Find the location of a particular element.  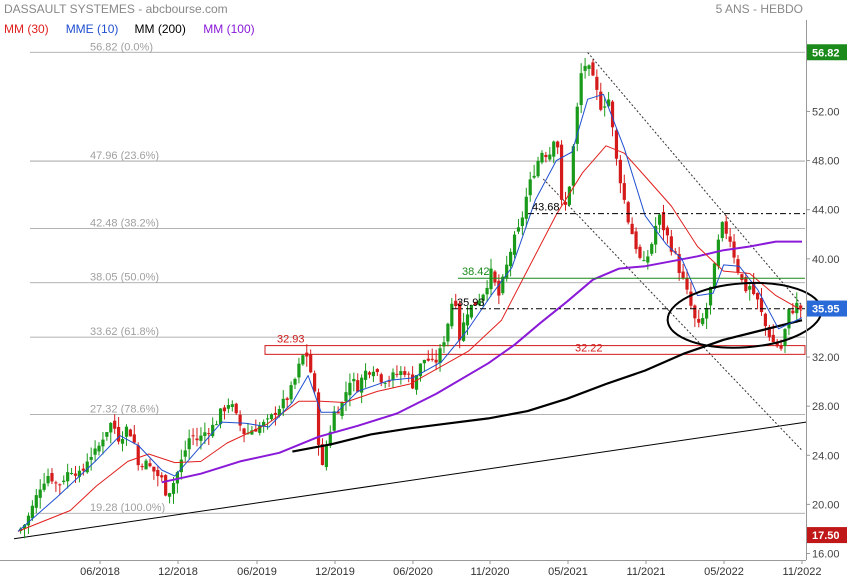

chart-period: 5 ANS - HEBDO is located at coordinates (759, 9).